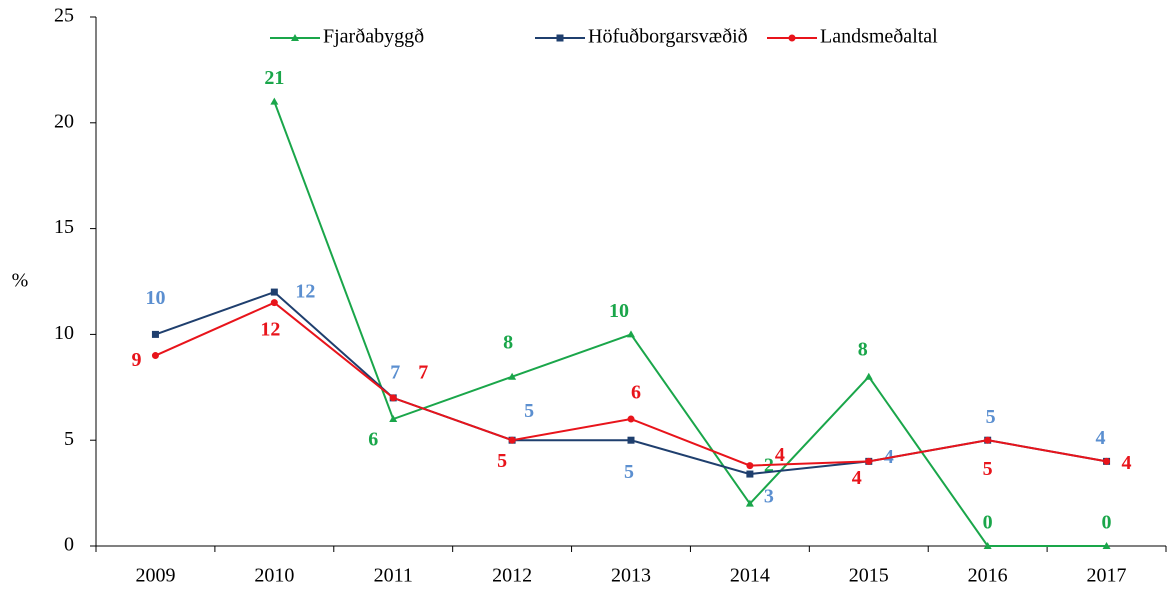  What do you see at coordinates (512, 576) in the screenshot?
I see `x-tick-label: 2012` at bounding box center [512, 576].